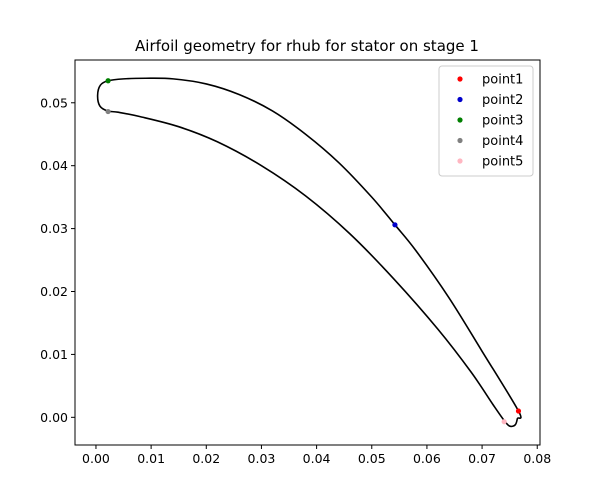  What do you see at coordinates (482, 458) in the screenshot?
I see `x-tick-label: 0.07` at bounding box center [482, 458].